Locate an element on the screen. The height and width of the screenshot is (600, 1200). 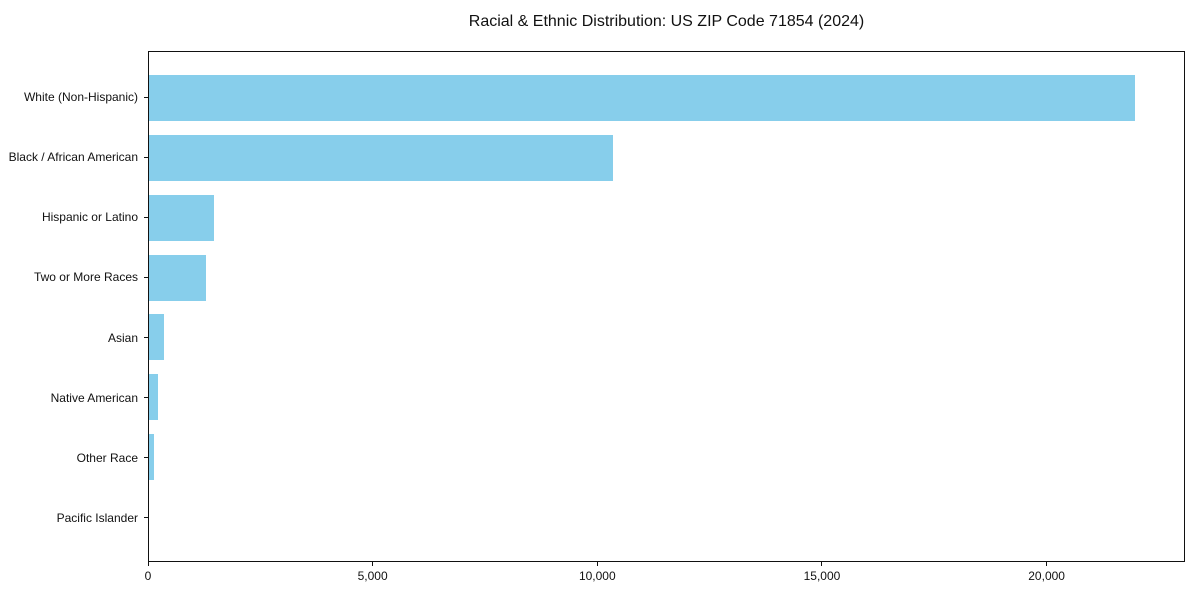
y-label-row: Other Race is located at coordinates (74, 458).